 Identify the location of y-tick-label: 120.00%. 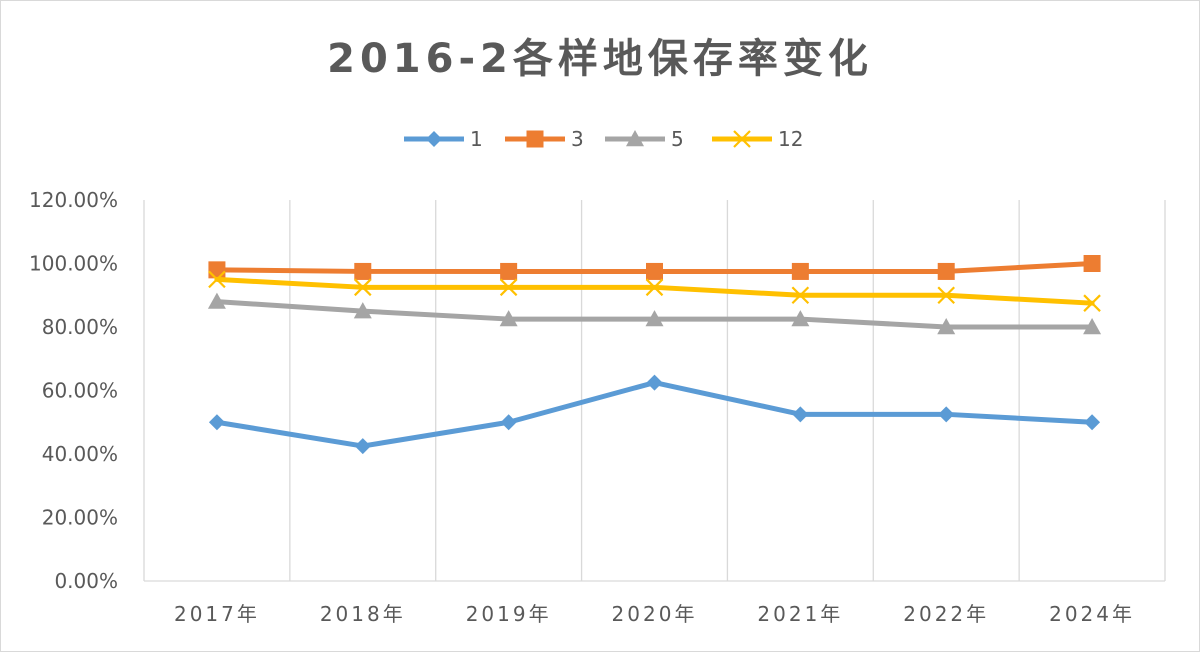
(73, 200).